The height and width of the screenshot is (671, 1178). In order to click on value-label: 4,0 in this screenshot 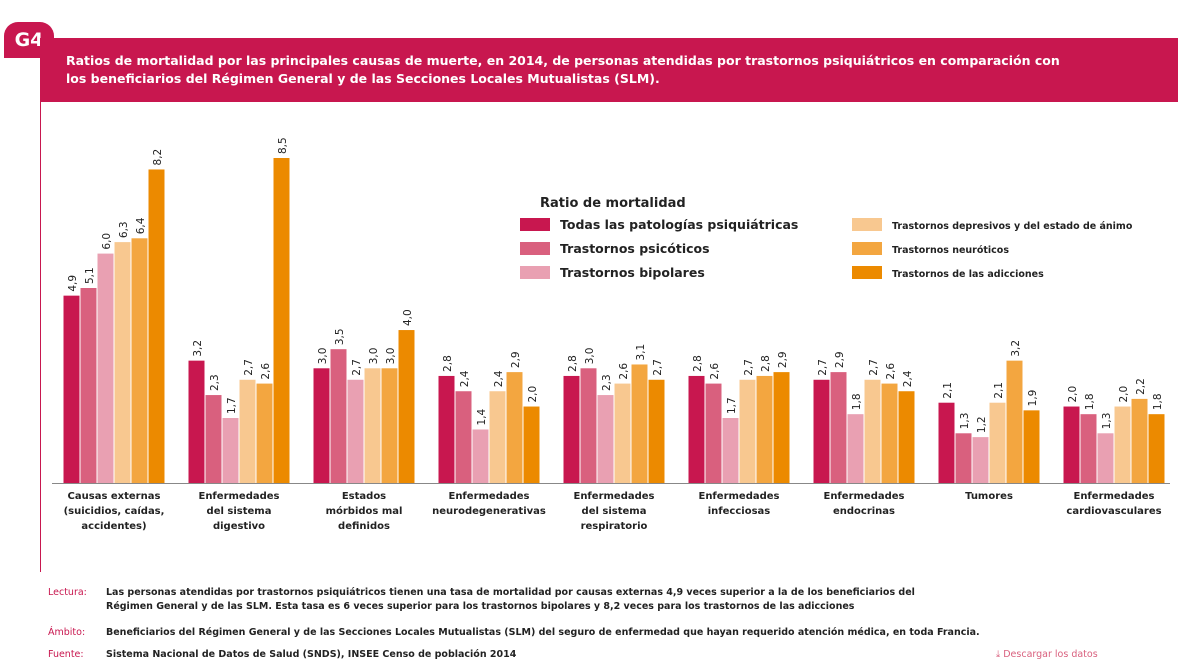, I will do `click(408, 317)`.